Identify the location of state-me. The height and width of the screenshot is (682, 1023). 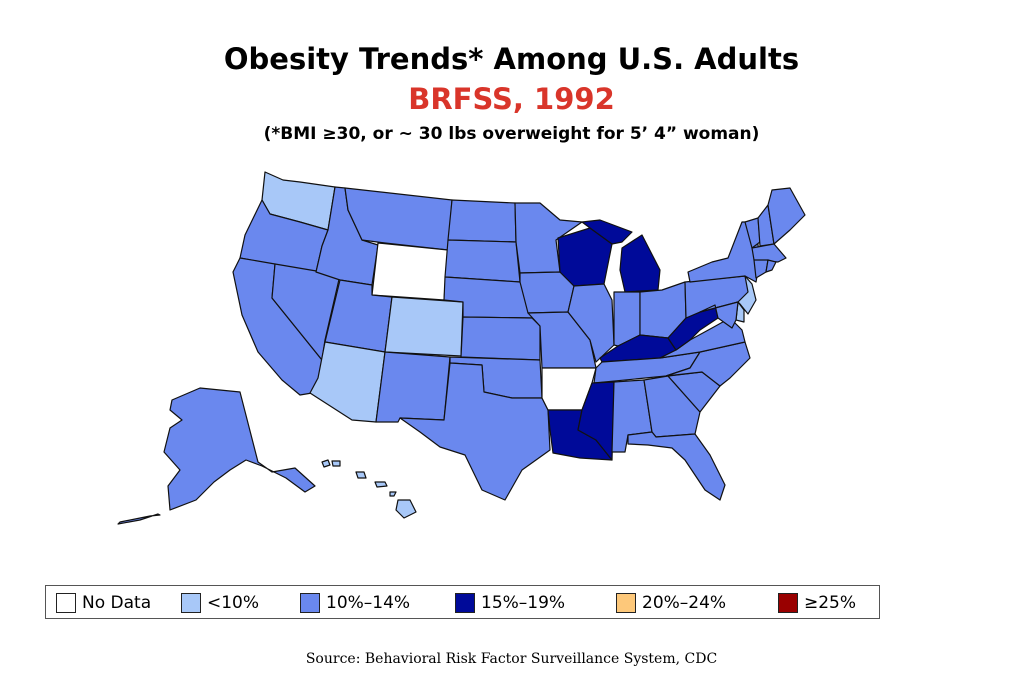
(786, 216).